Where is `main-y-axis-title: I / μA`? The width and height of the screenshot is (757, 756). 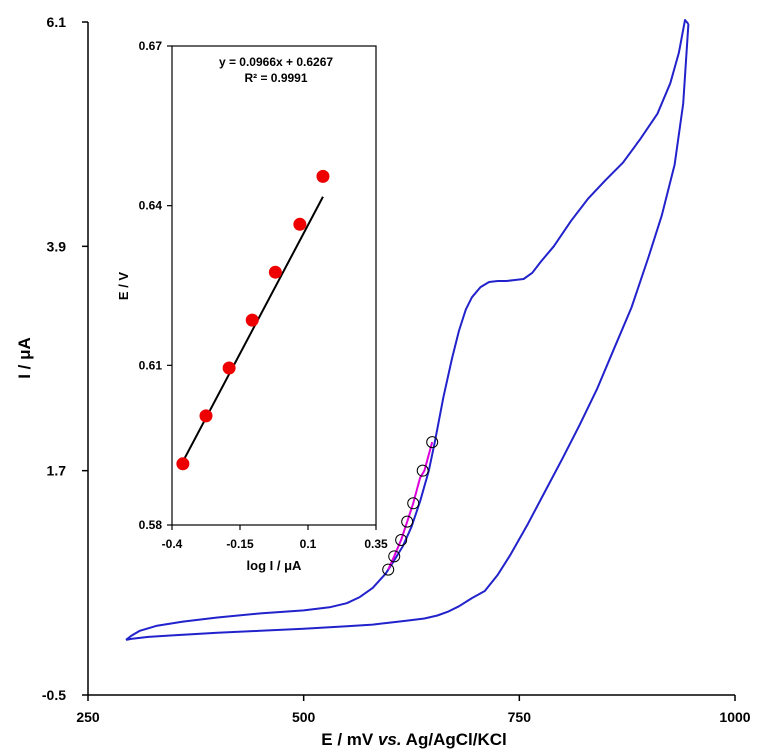 main-y-axis-title: I / μA is located at coordinates (24, 358).